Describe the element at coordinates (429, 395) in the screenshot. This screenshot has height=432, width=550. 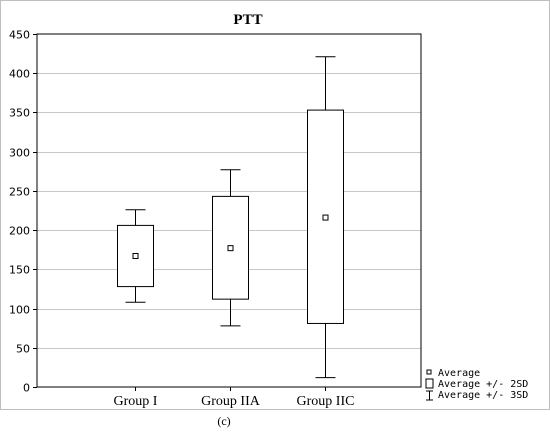
I see `legend-whisker-marker` at that location.